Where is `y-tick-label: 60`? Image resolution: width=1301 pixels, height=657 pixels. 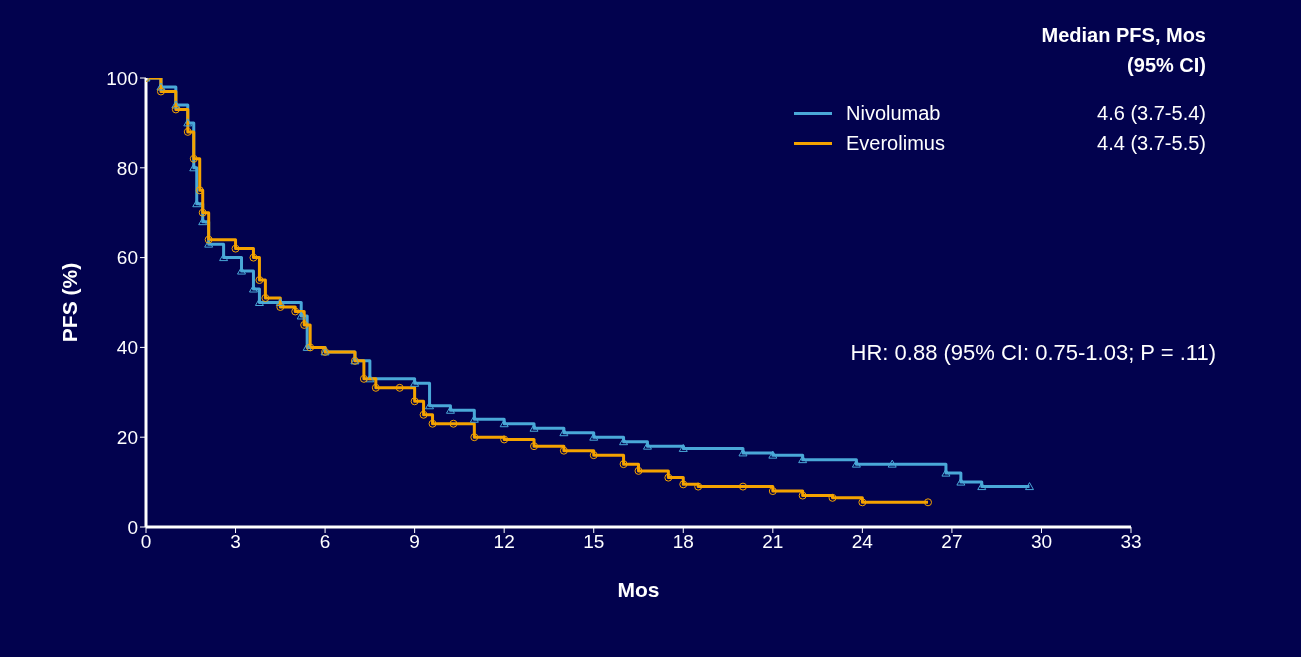
y-tick-label: 60 is located at coordinates (127, 258).